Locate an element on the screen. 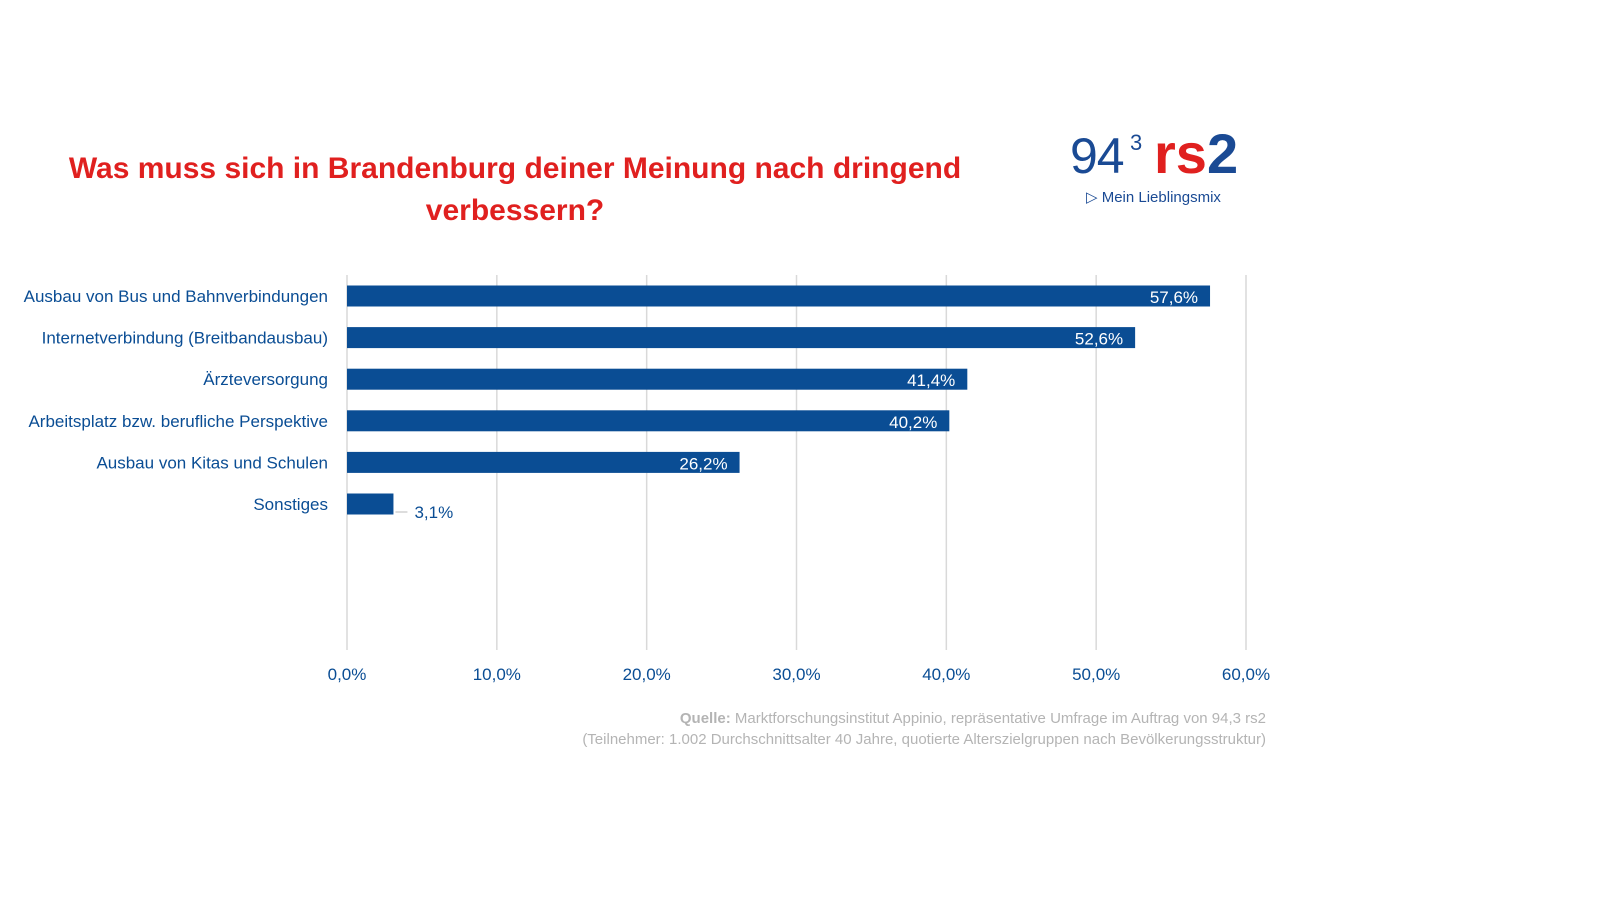  tick-label: 60,0% is located at coordinates (1246, 674).